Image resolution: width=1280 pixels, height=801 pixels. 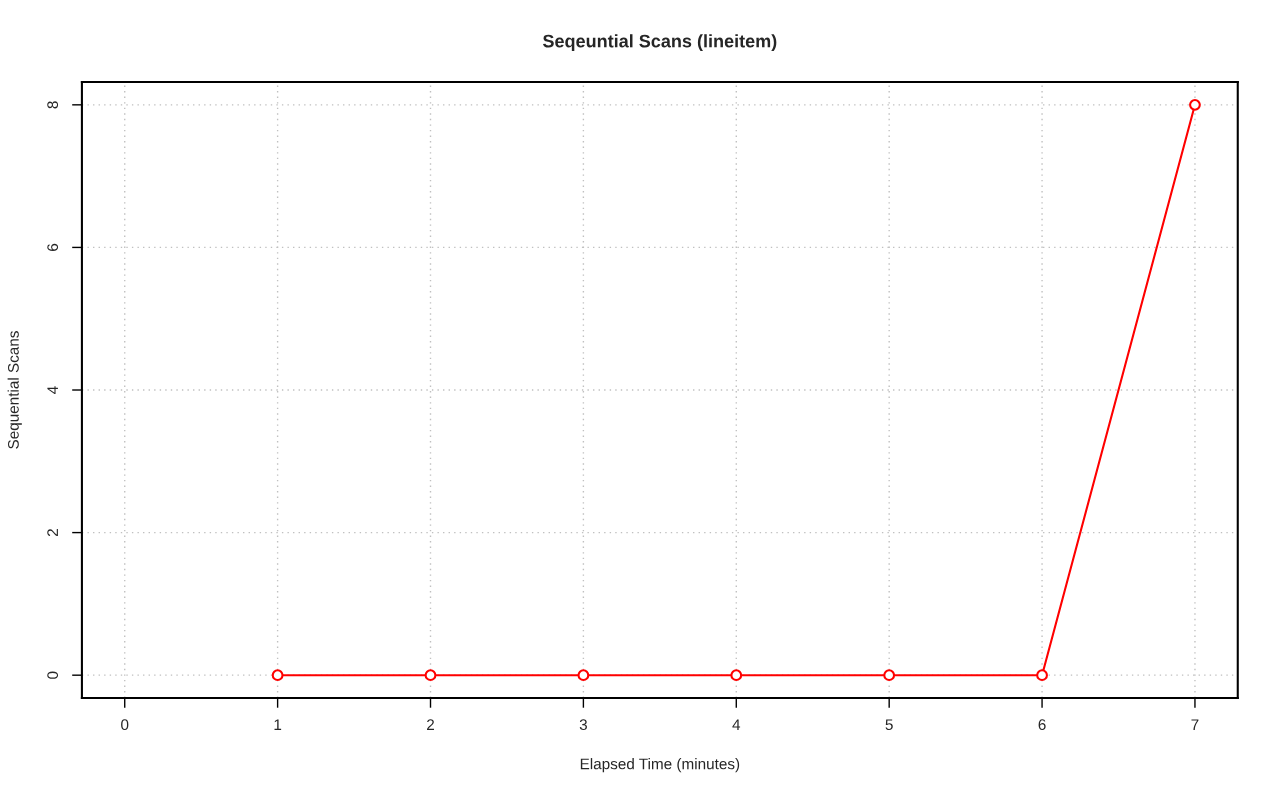 What do you see at coordinates (1042, 725) in the screenshot?
I see `x-tick-label: 6` at bounding box center [1042, 725].